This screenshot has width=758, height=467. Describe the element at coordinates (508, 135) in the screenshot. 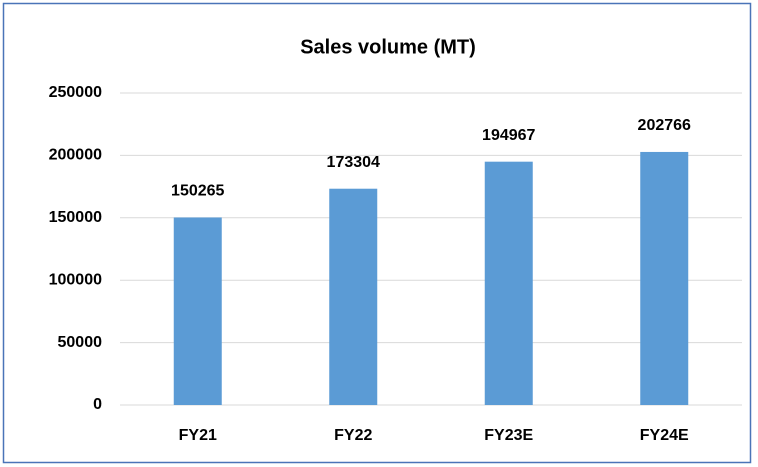

I see `data-label: 194967` at that location.